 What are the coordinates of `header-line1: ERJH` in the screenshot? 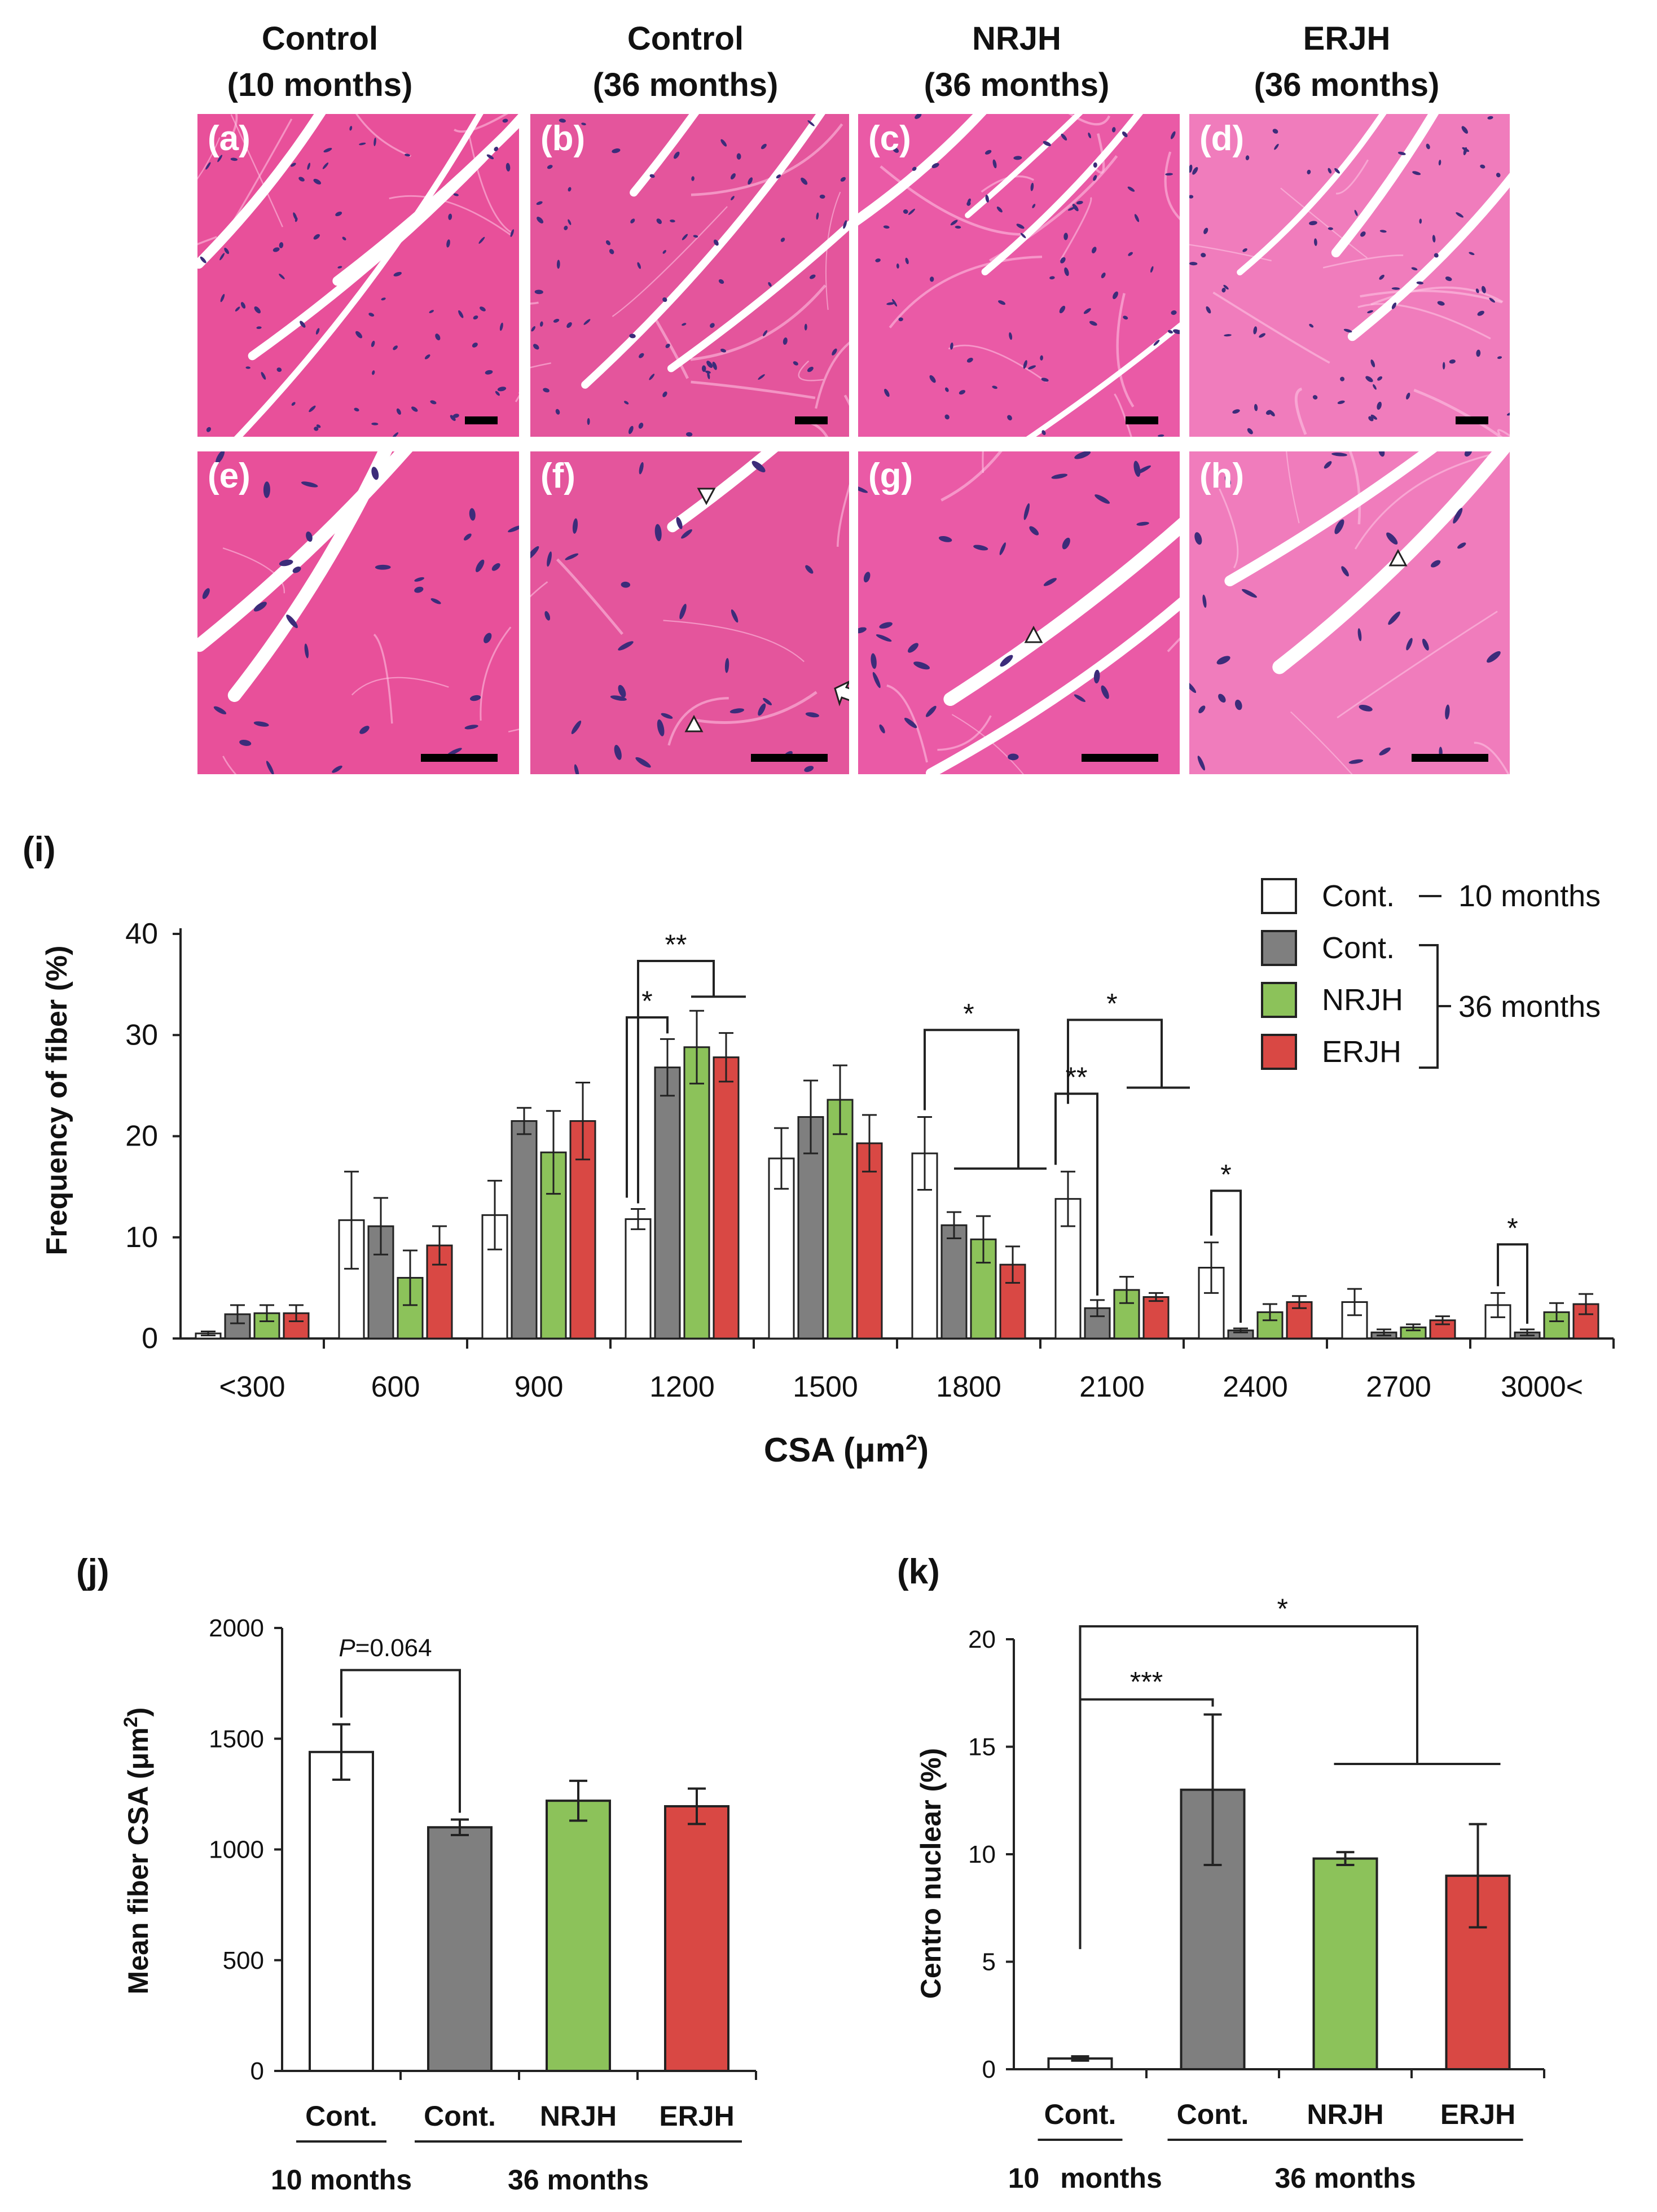 It's located at (1347, 38).